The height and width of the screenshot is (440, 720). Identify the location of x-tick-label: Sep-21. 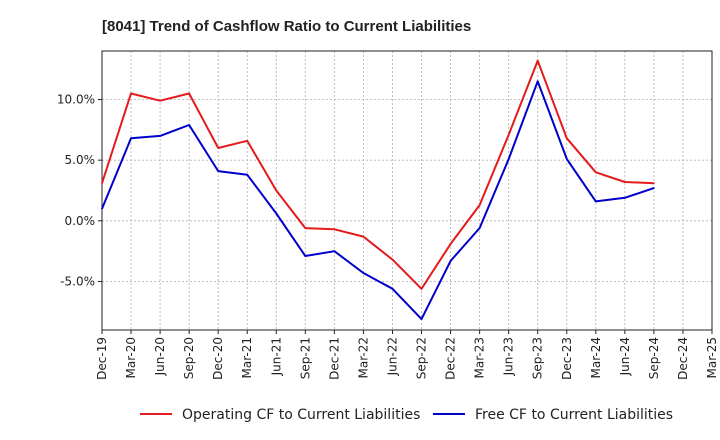
(305, 358).